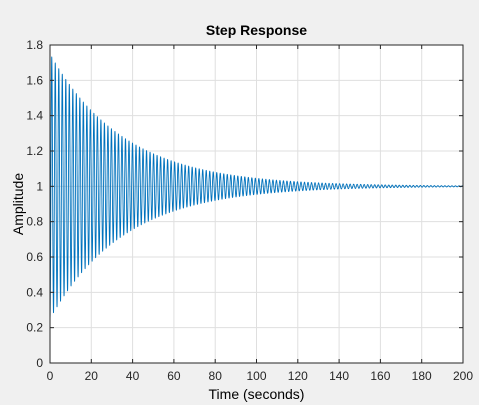 The height and width of the screenshot is (405, 479). What do you see at coordinates (39, 363) in the screenshot?
I see `y-tick-label: 0` at bounding box center [39, 363].